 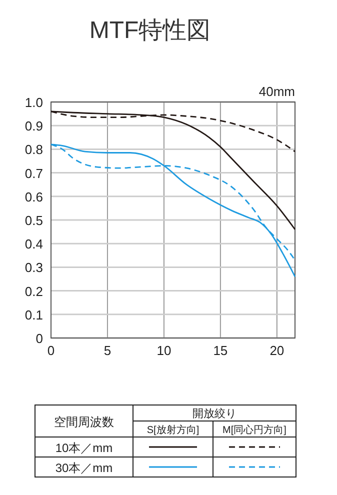 I want to click on text: 10本／mm, so click(x=84, y=448).